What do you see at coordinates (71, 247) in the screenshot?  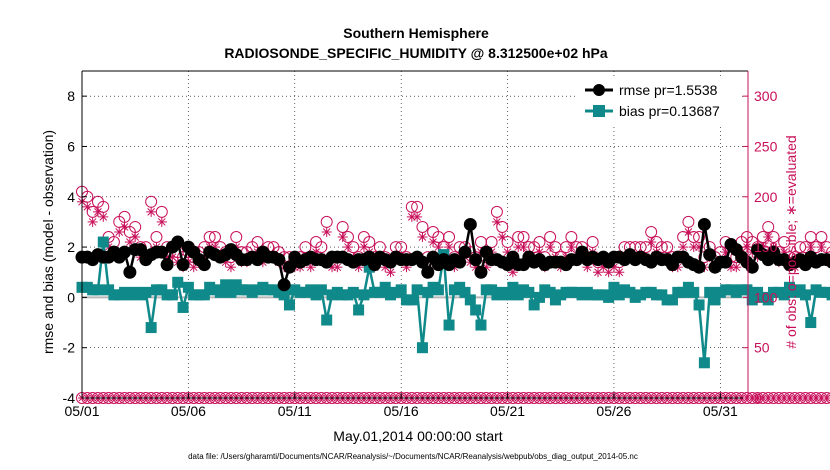 I see `y-tick-label: 2` at bounding box center [71, 247].